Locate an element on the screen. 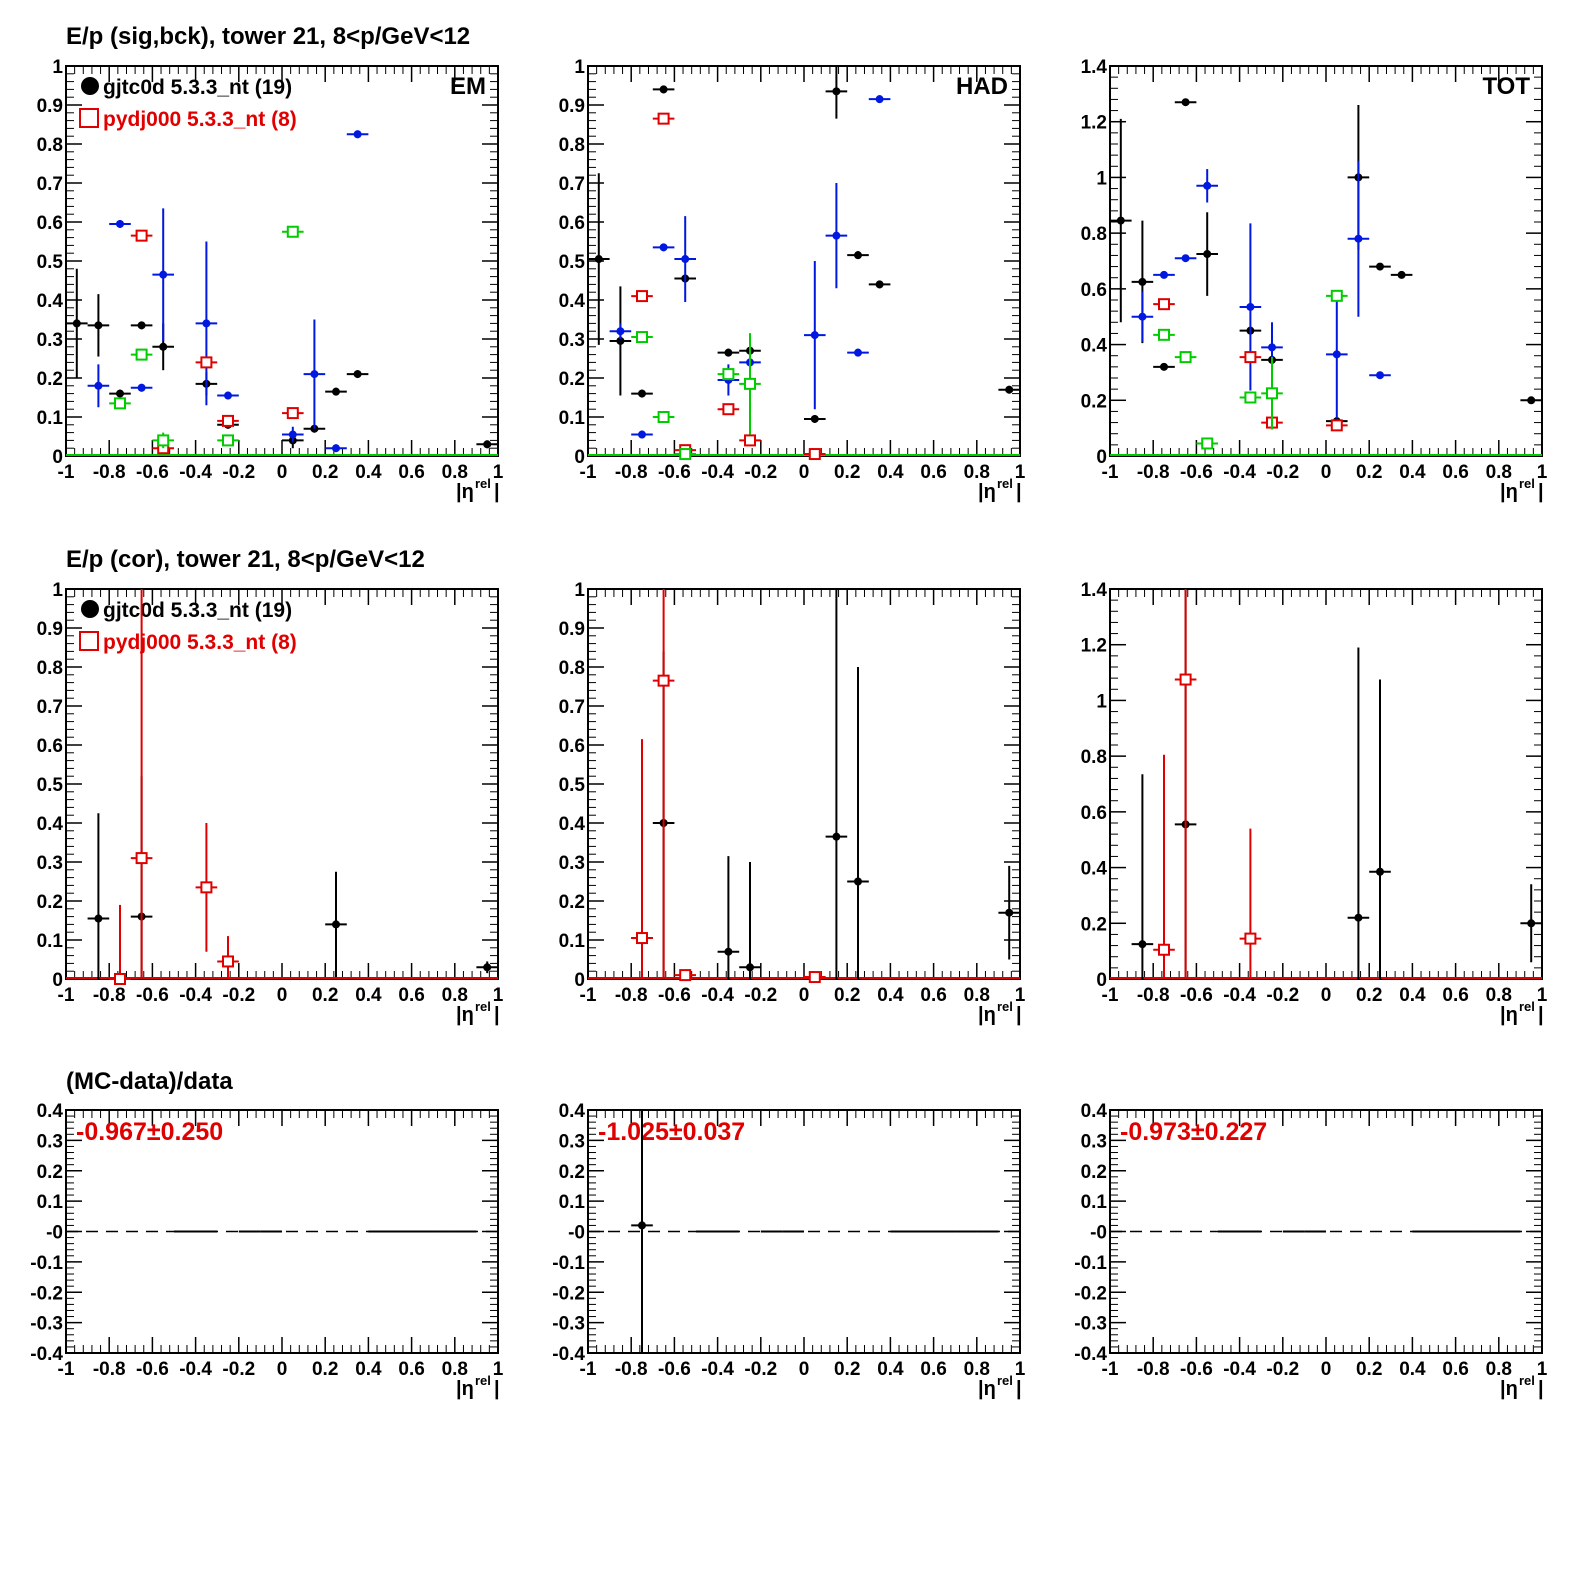  y-tick-label: 1.4 is located at coordinates (1094, 67).